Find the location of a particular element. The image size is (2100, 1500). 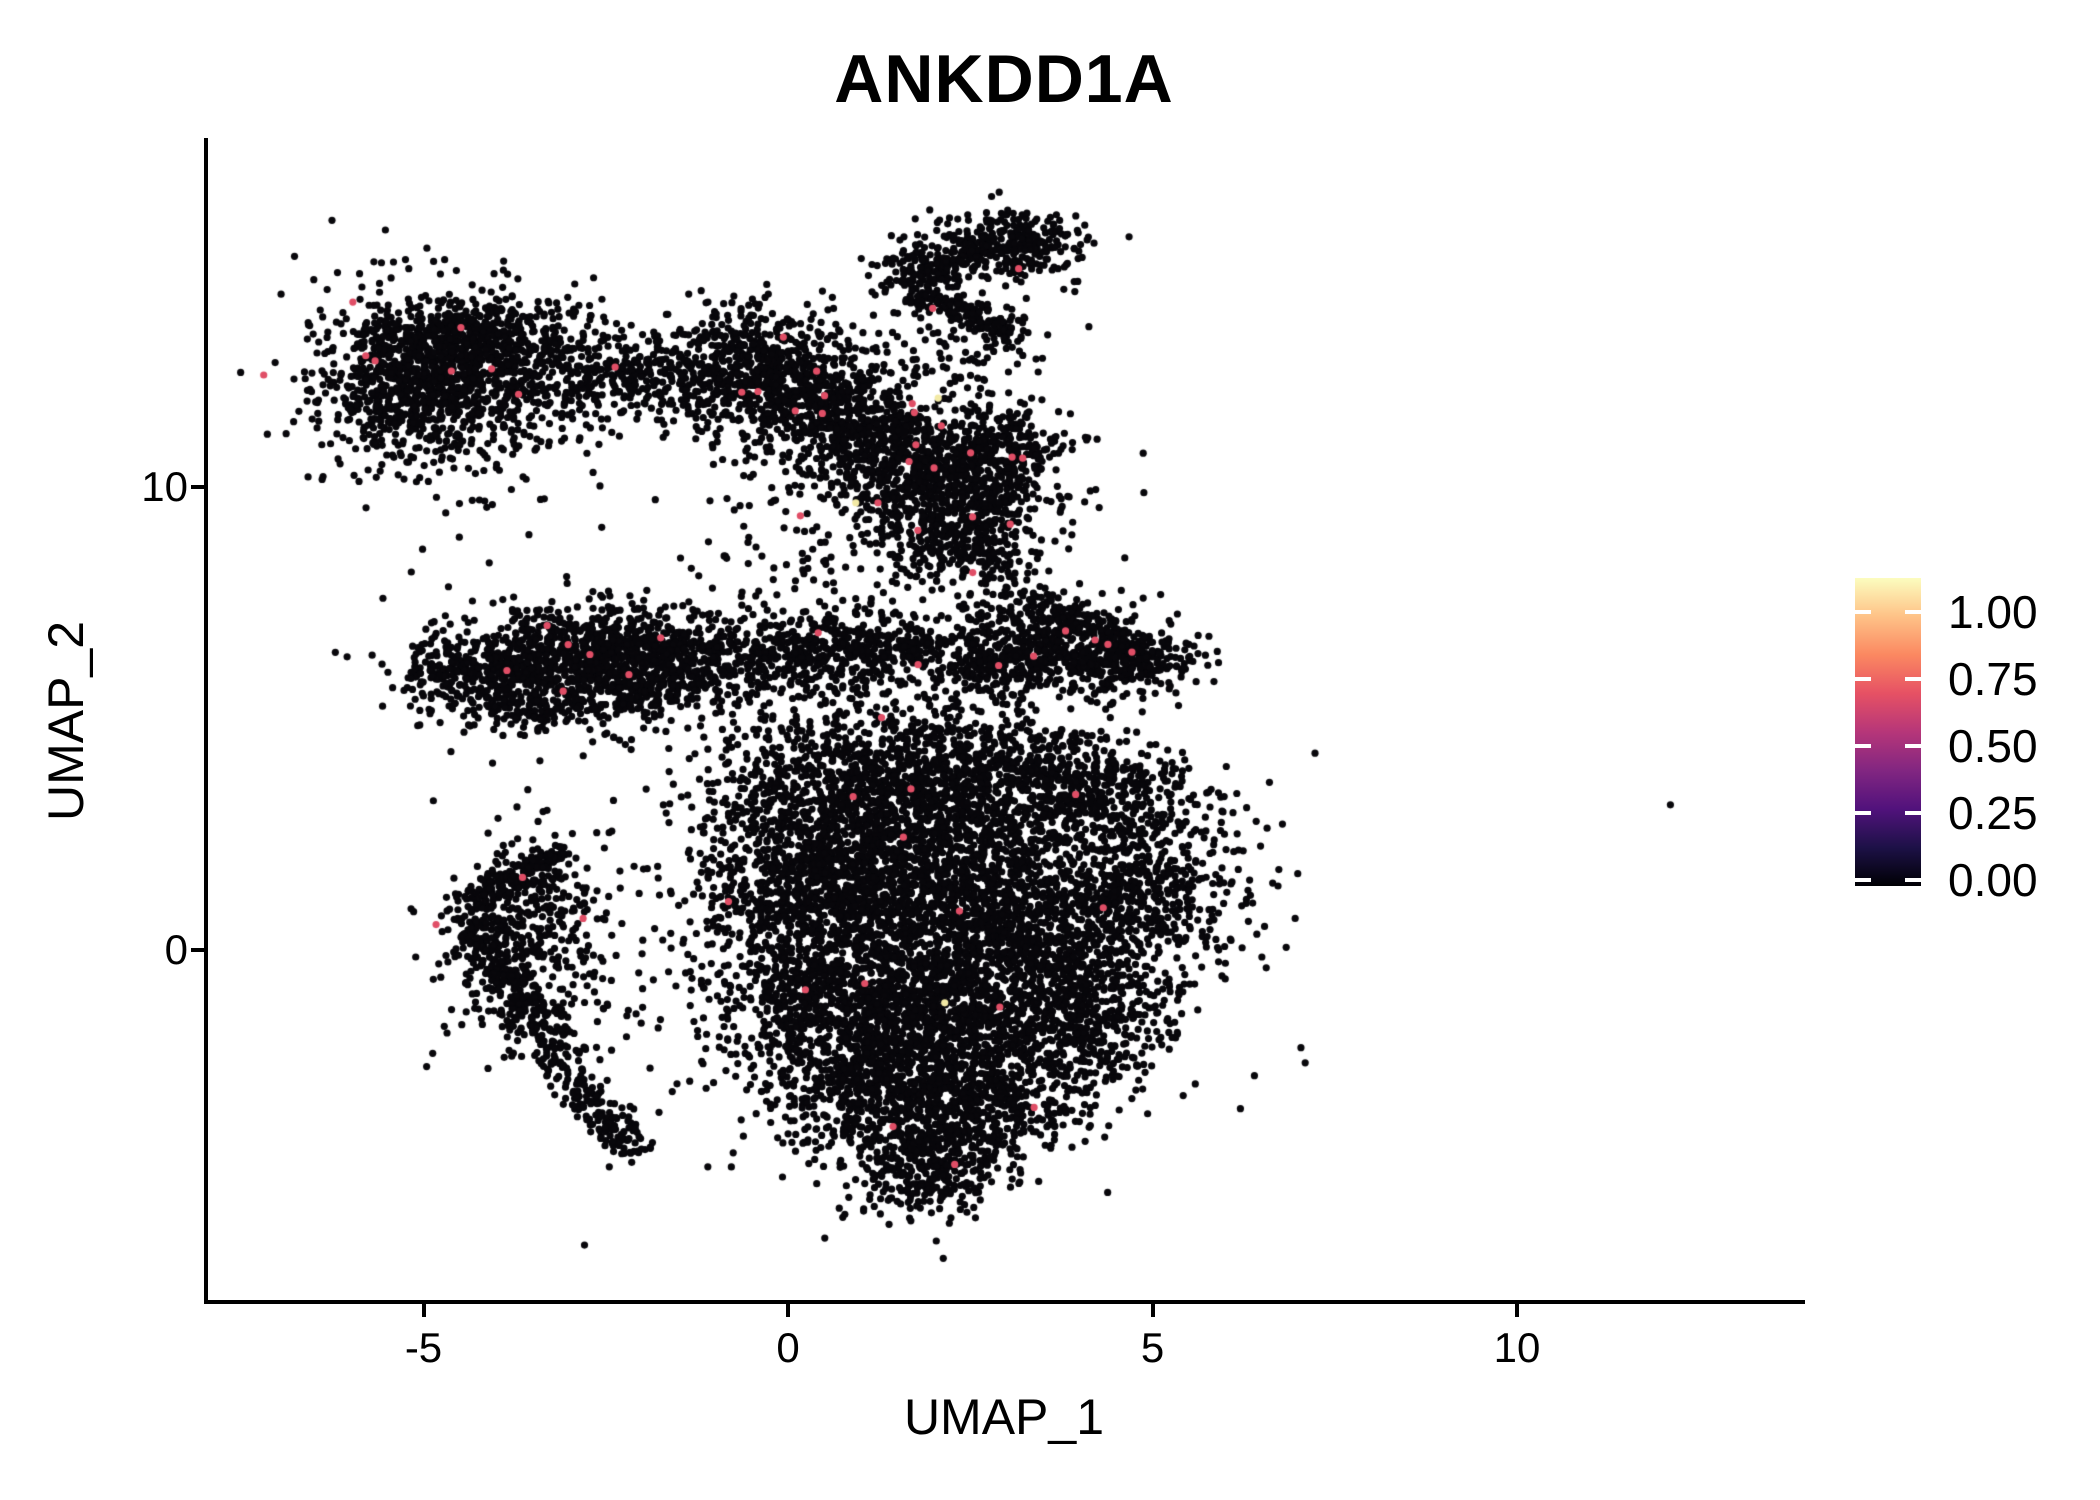

x-axis-line is located at coordinates (1004, 1302).